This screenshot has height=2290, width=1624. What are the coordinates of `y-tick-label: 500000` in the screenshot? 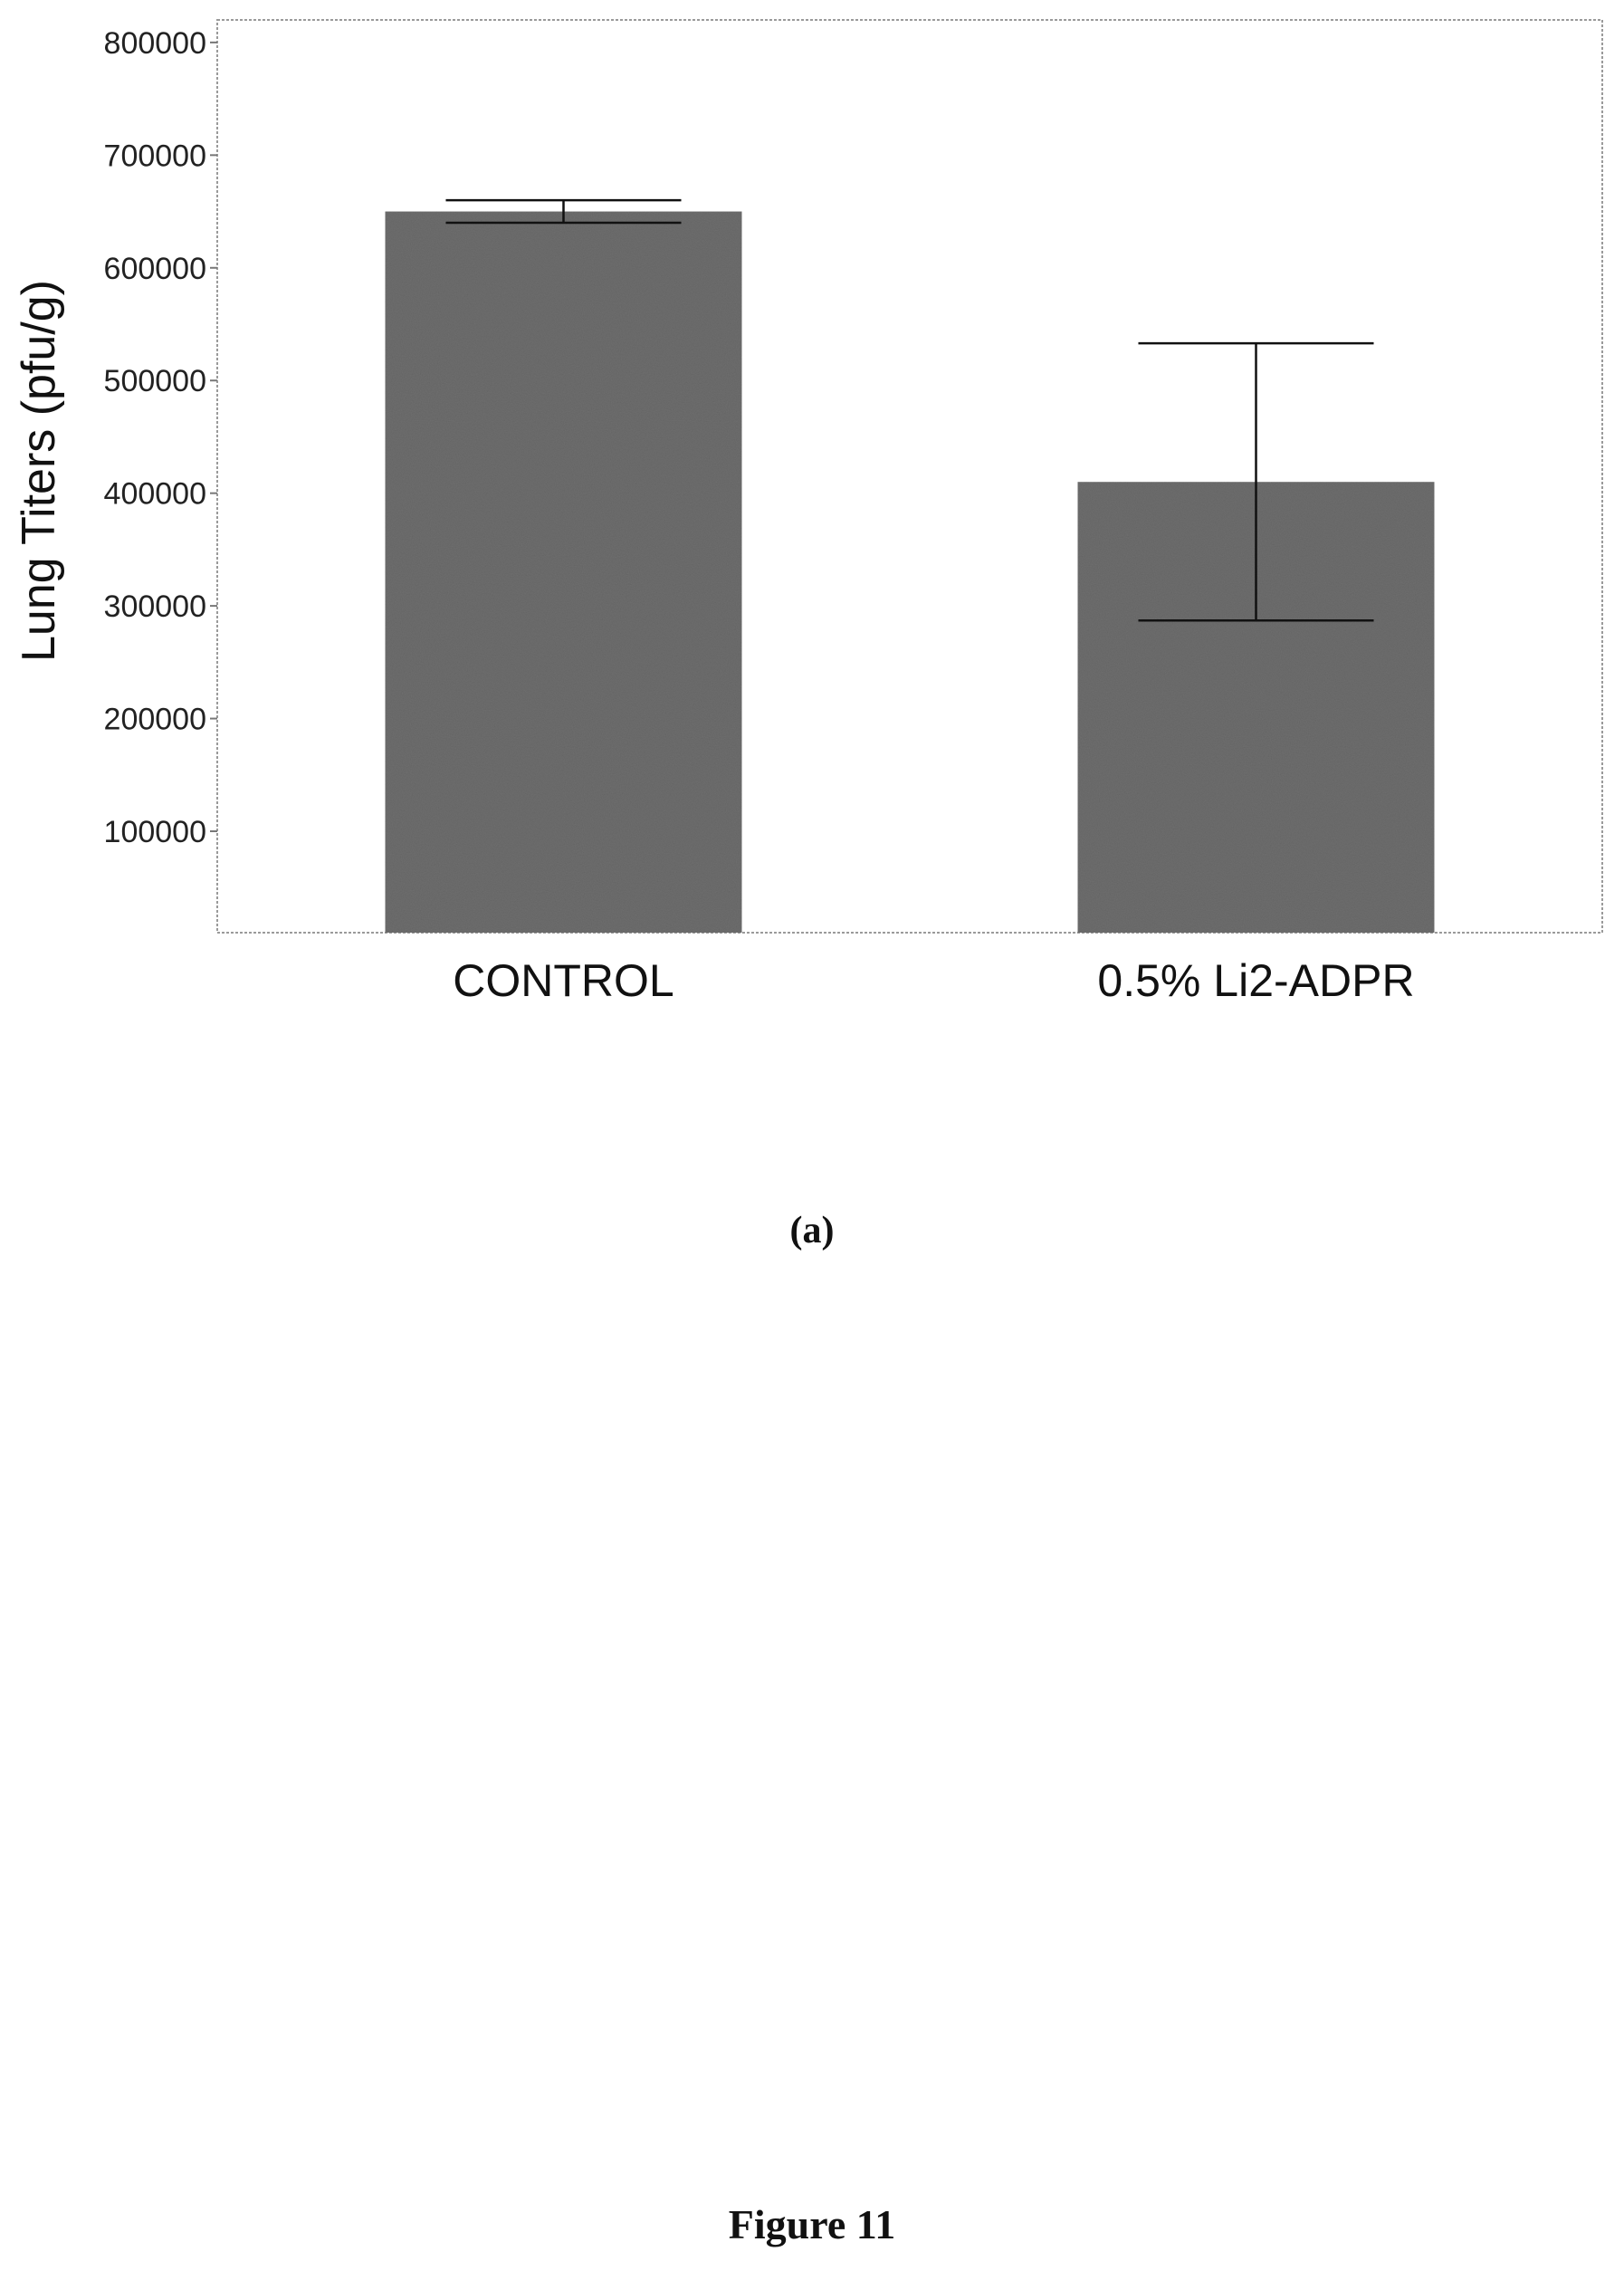 It's located at (155, 381).